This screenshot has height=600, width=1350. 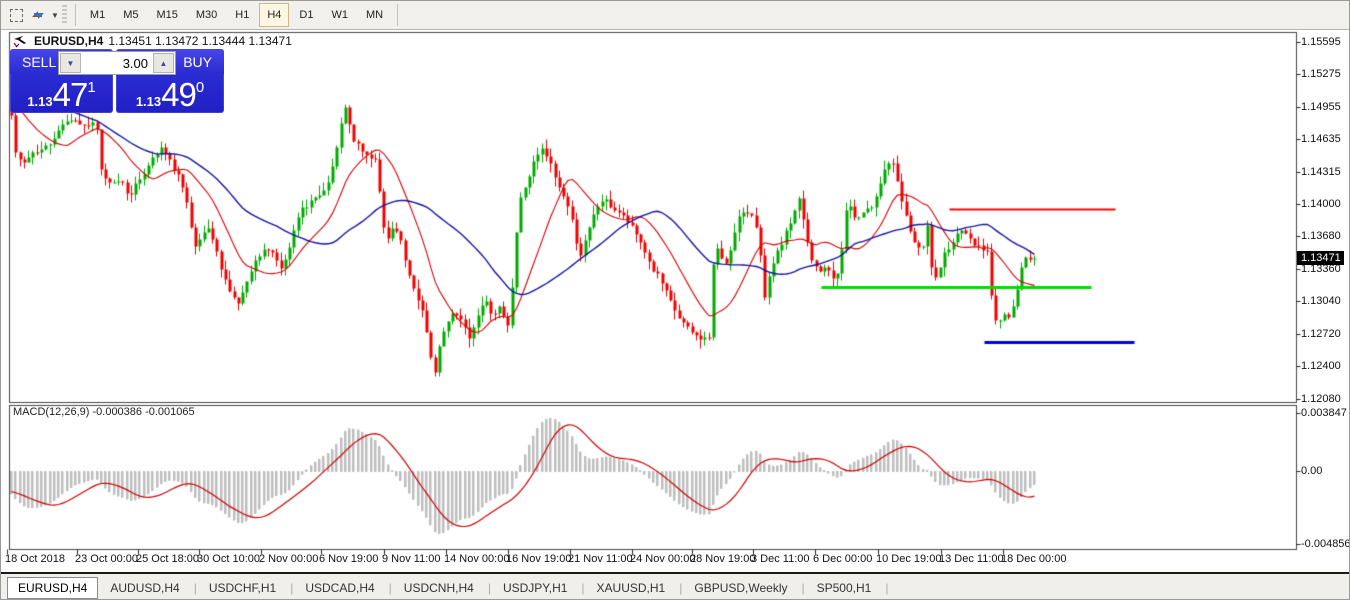 I want to click on timeframe-buttons: M1 M5 M15 M30 H1 H4 D1 W1 MN, so click(x=236, y=15).